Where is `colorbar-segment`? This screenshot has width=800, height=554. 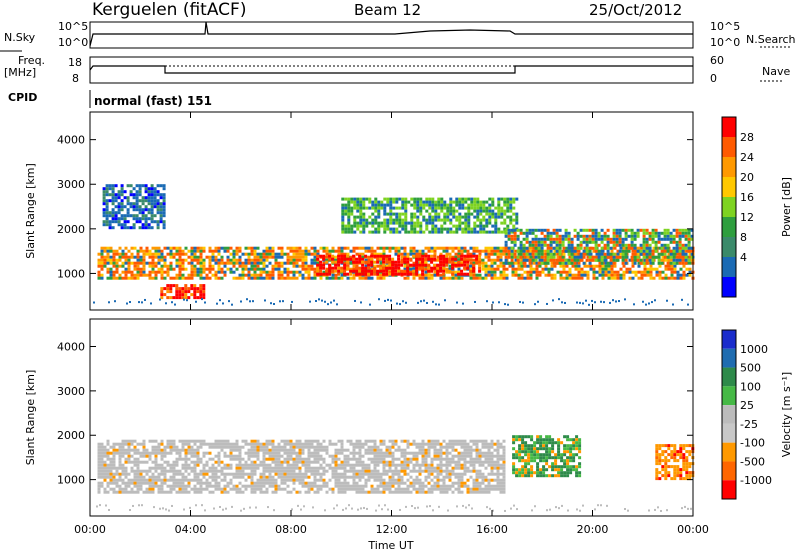
colorbar-segment is located at coordinates (729, 227).